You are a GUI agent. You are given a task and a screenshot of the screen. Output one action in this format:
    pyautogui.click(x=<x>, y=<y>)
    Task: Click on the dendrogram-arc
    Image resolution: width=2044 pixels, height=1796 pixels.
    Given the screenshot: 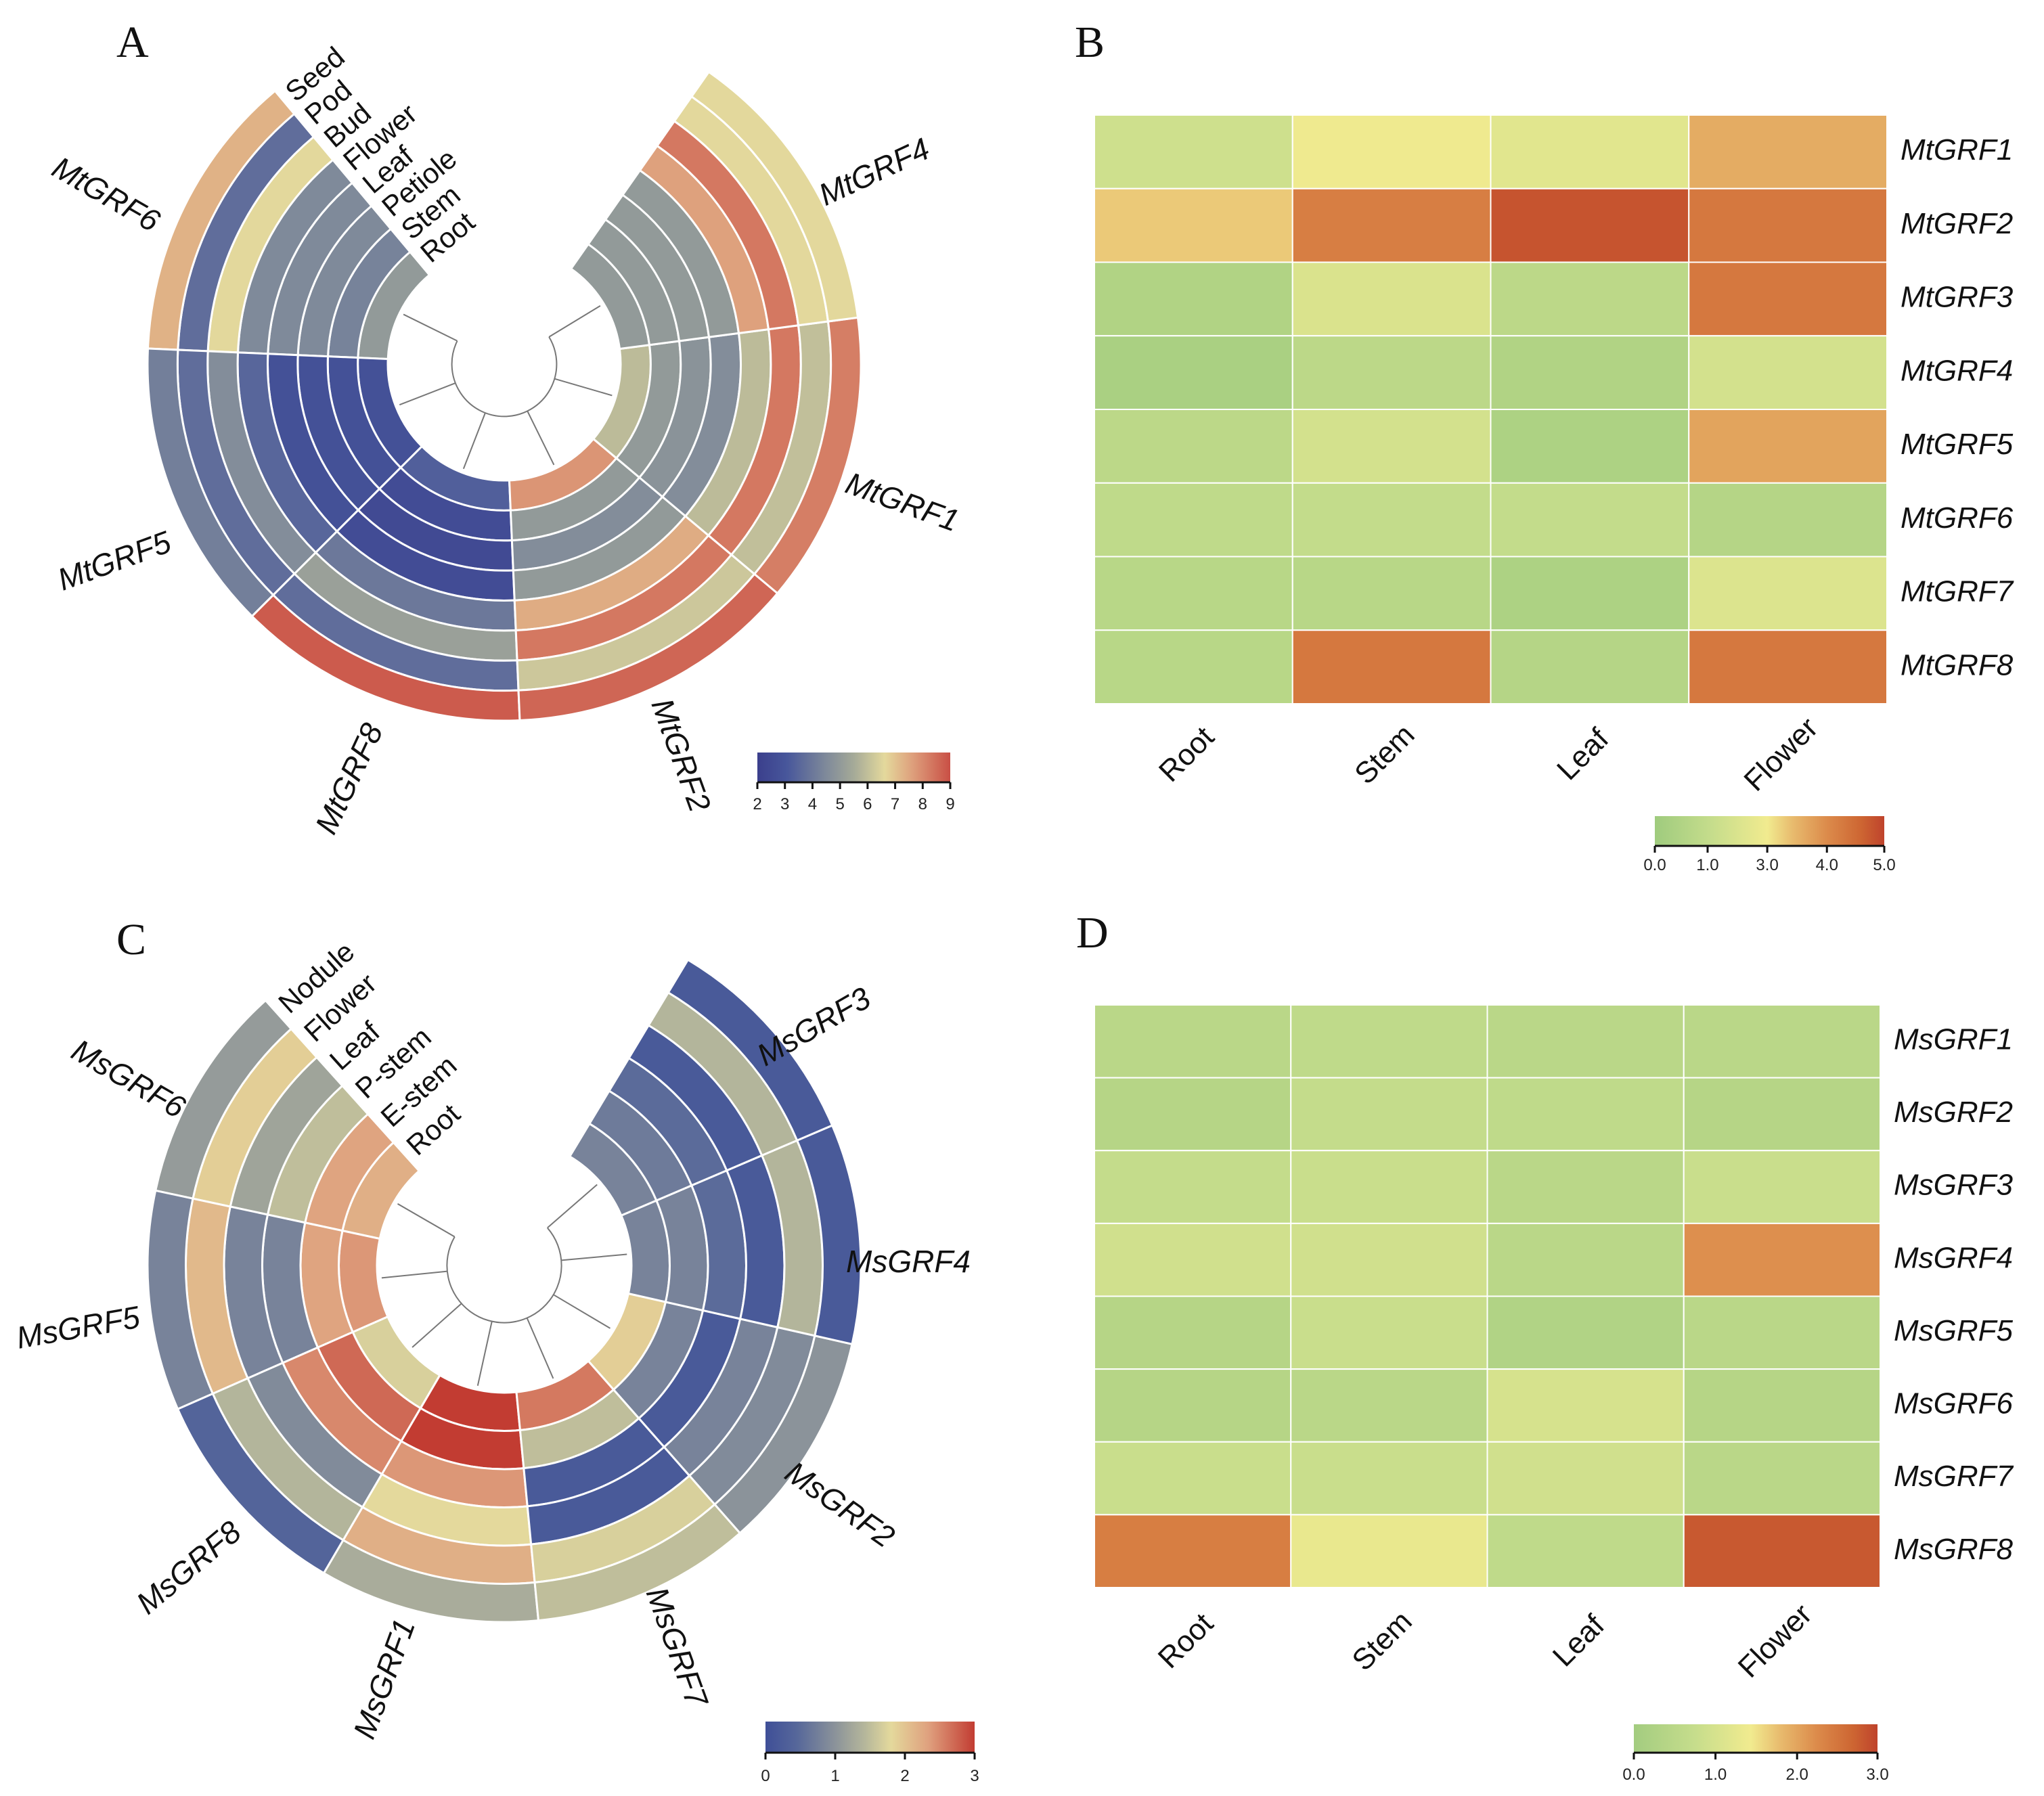 What is the action you would take?
    pyautogui.click(x=504, y=1275)
    